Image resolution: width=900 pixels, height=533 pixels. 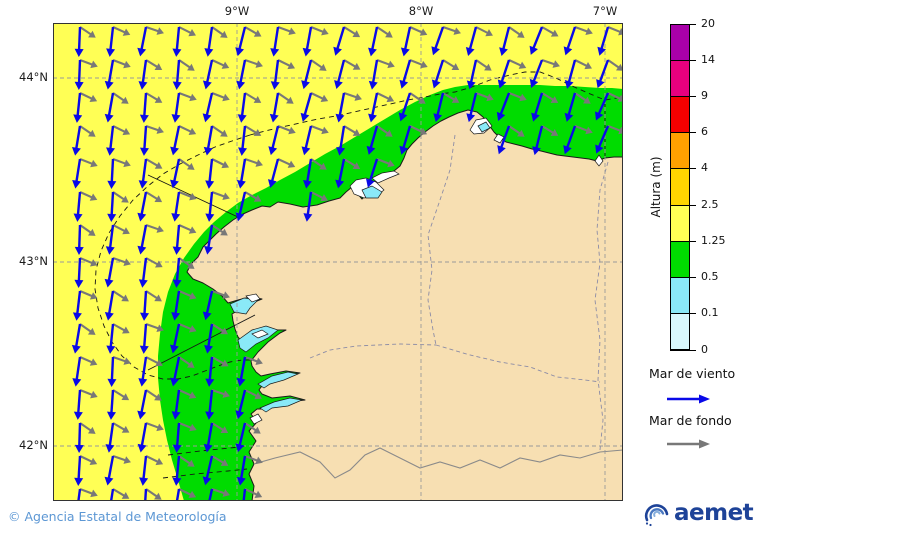 I want to click on colorbar-title: Altura (m), so click(x=656, y=187).